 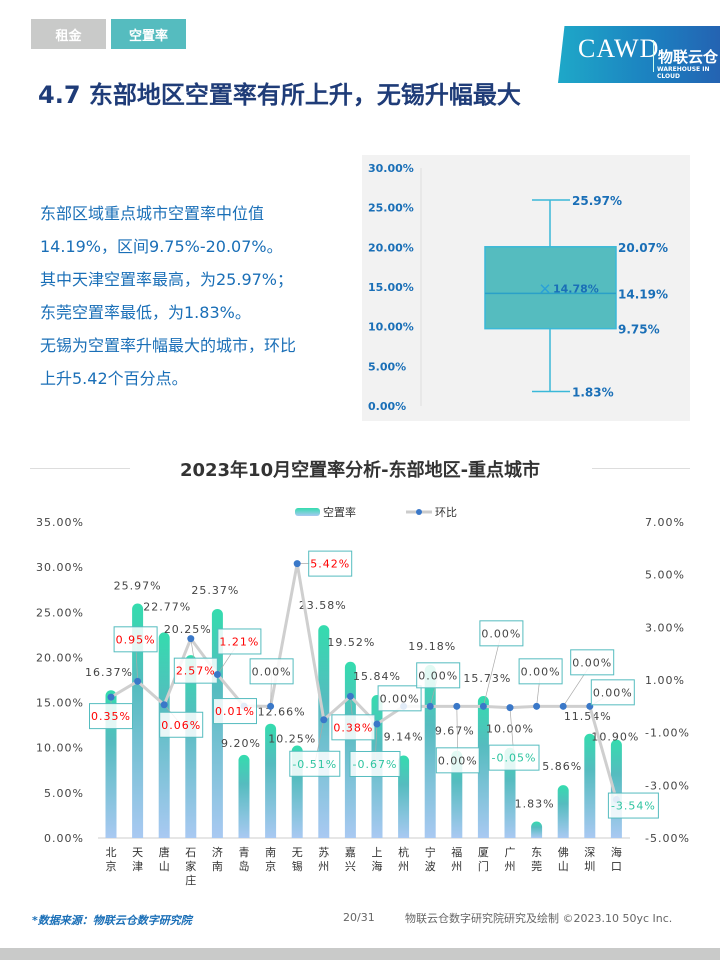 What do you see at coordinates (191, 746) in the screenshot?
I see `bar-石家庄` at bounding box center [191, 746].